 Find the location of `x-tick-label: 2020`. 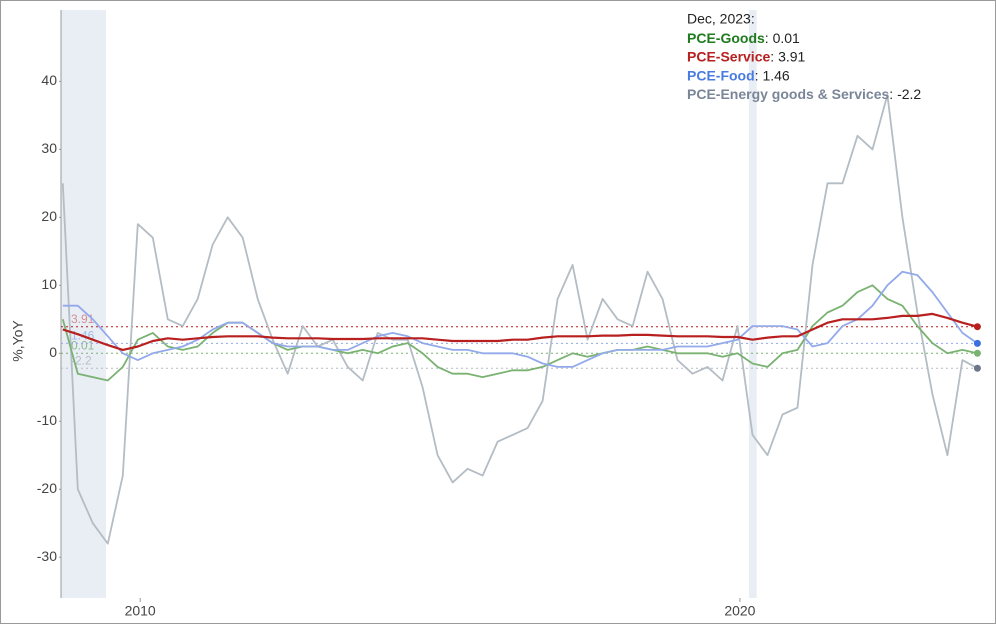

x-tick-label: 2020 is located at coordinates (739, 611).